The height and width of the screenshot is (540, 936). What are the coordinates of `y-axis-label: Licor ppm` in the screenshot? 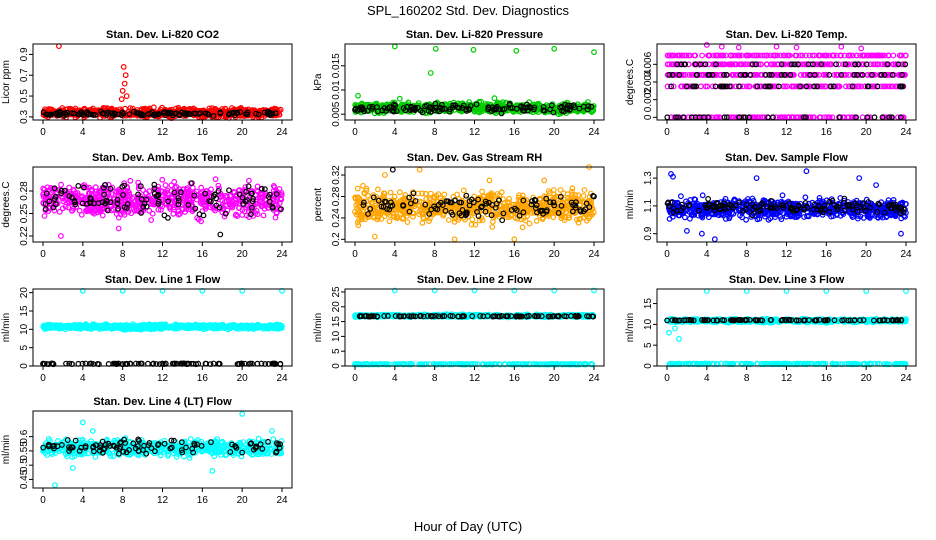 It's located at (6, 82).